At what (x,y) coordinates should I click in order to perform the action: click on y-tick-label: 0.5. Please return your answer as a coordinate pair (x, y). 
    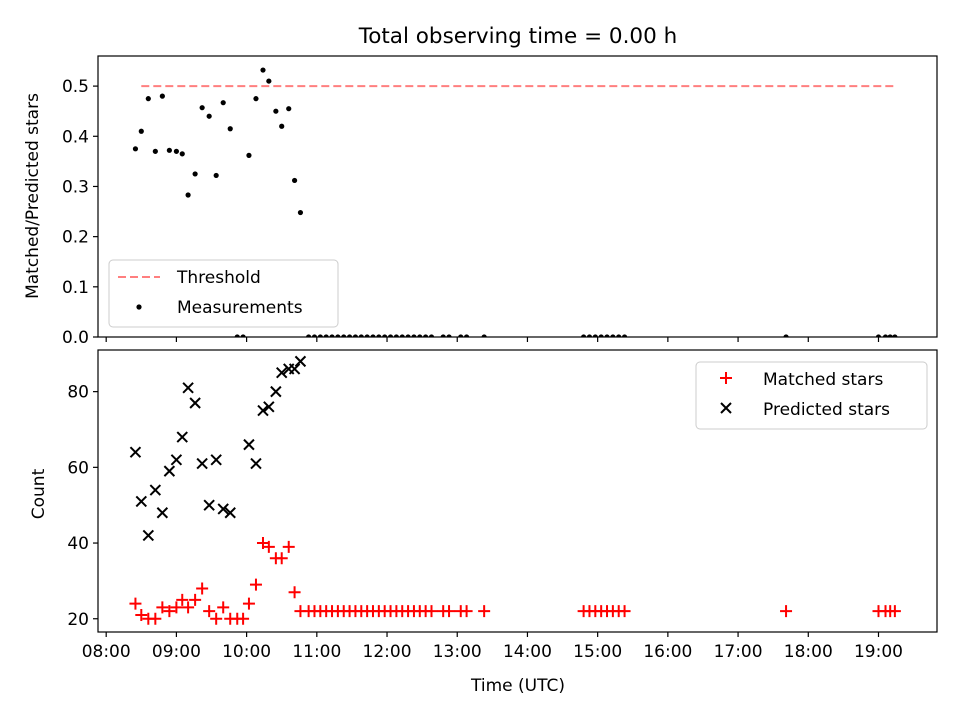
    Looking at the image, I should click on (75, 87).